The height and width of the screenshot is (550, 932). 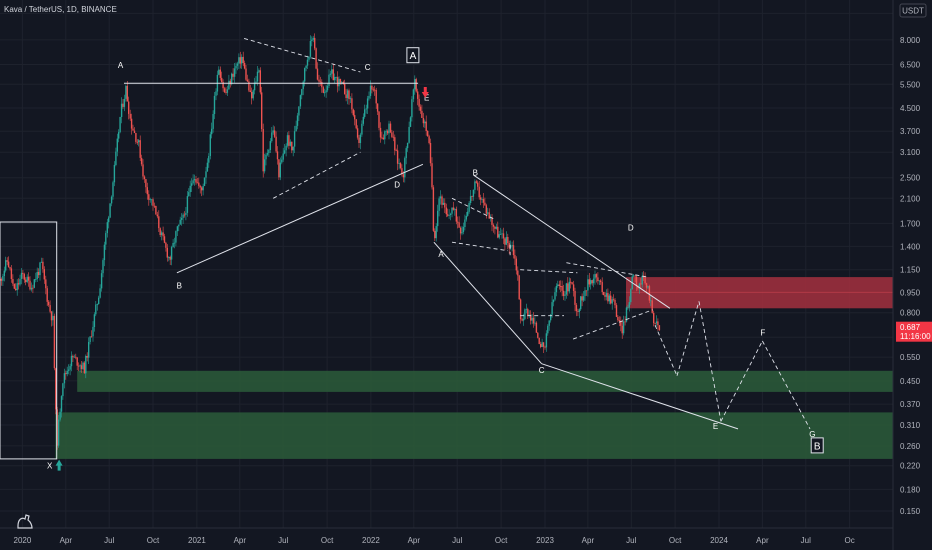 I want to click on symbol-header: Kava / TetherUS, 1D, BINANCE, so click(x=60, y=9).